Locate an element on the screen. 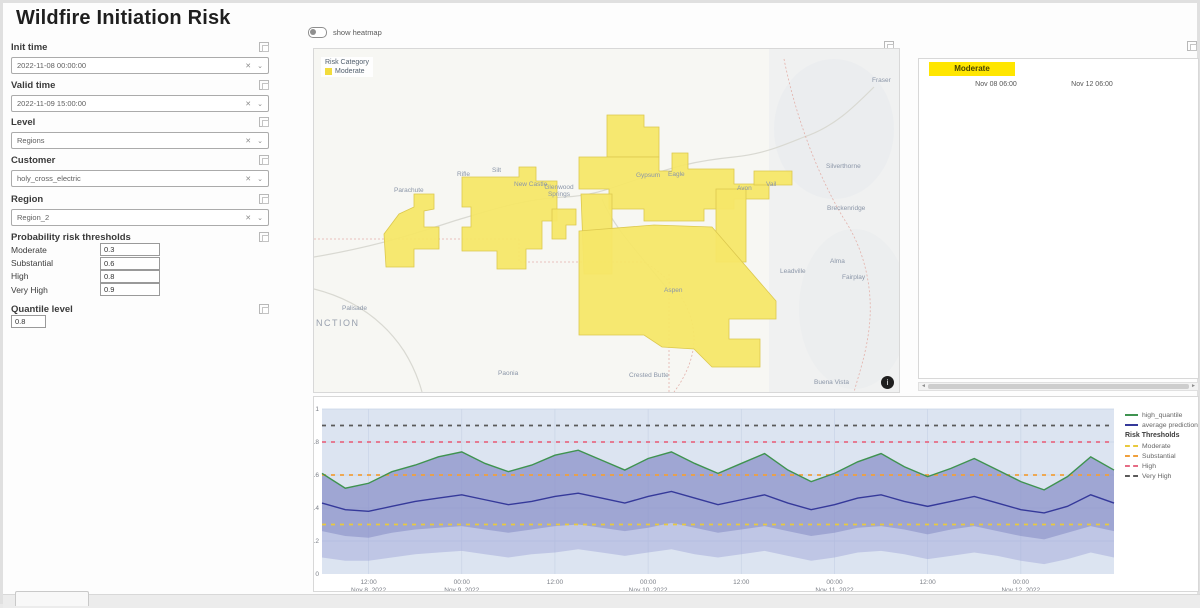 This screenshot has height=608, width=1200. slicer-customer: Customer holy_cross_electric ✕ ⌄ is located at coordinates (140, 170).